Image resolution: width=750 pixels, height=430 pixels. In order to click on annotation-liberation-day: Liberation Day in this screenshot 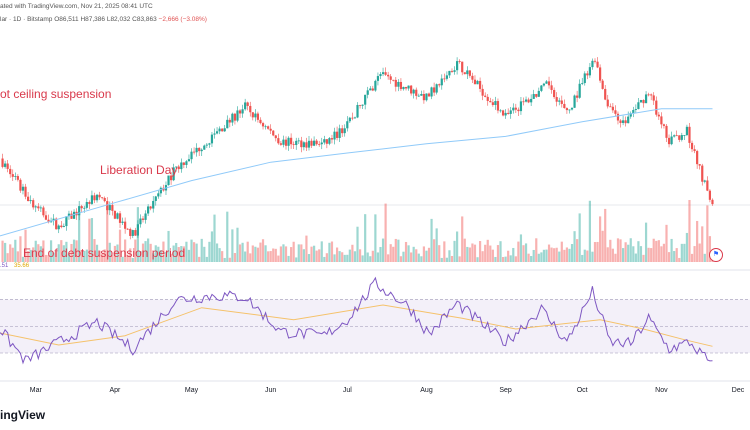, I will do `click(139, 170)`.